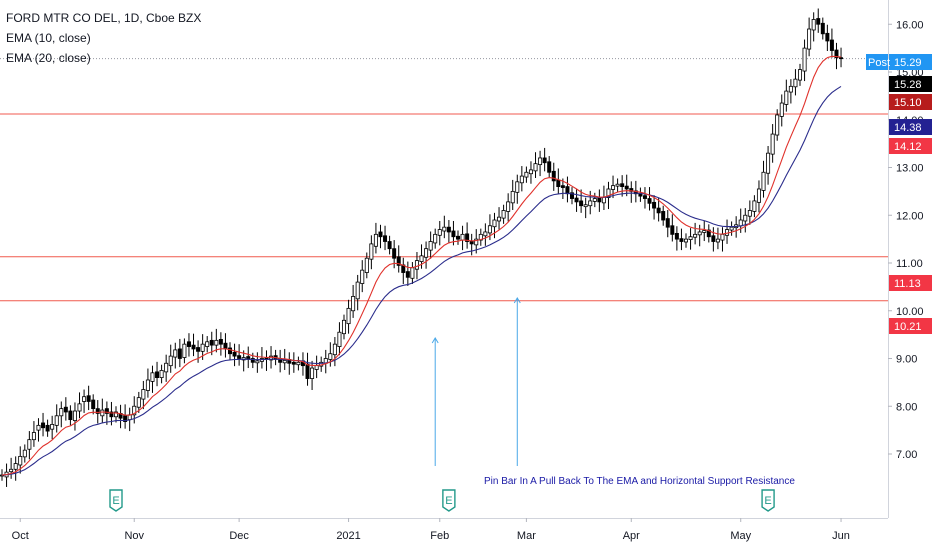 The height and width of the screenshot is (555, 932). I want to click on x-tick-label: Dec, so click(239, 536).